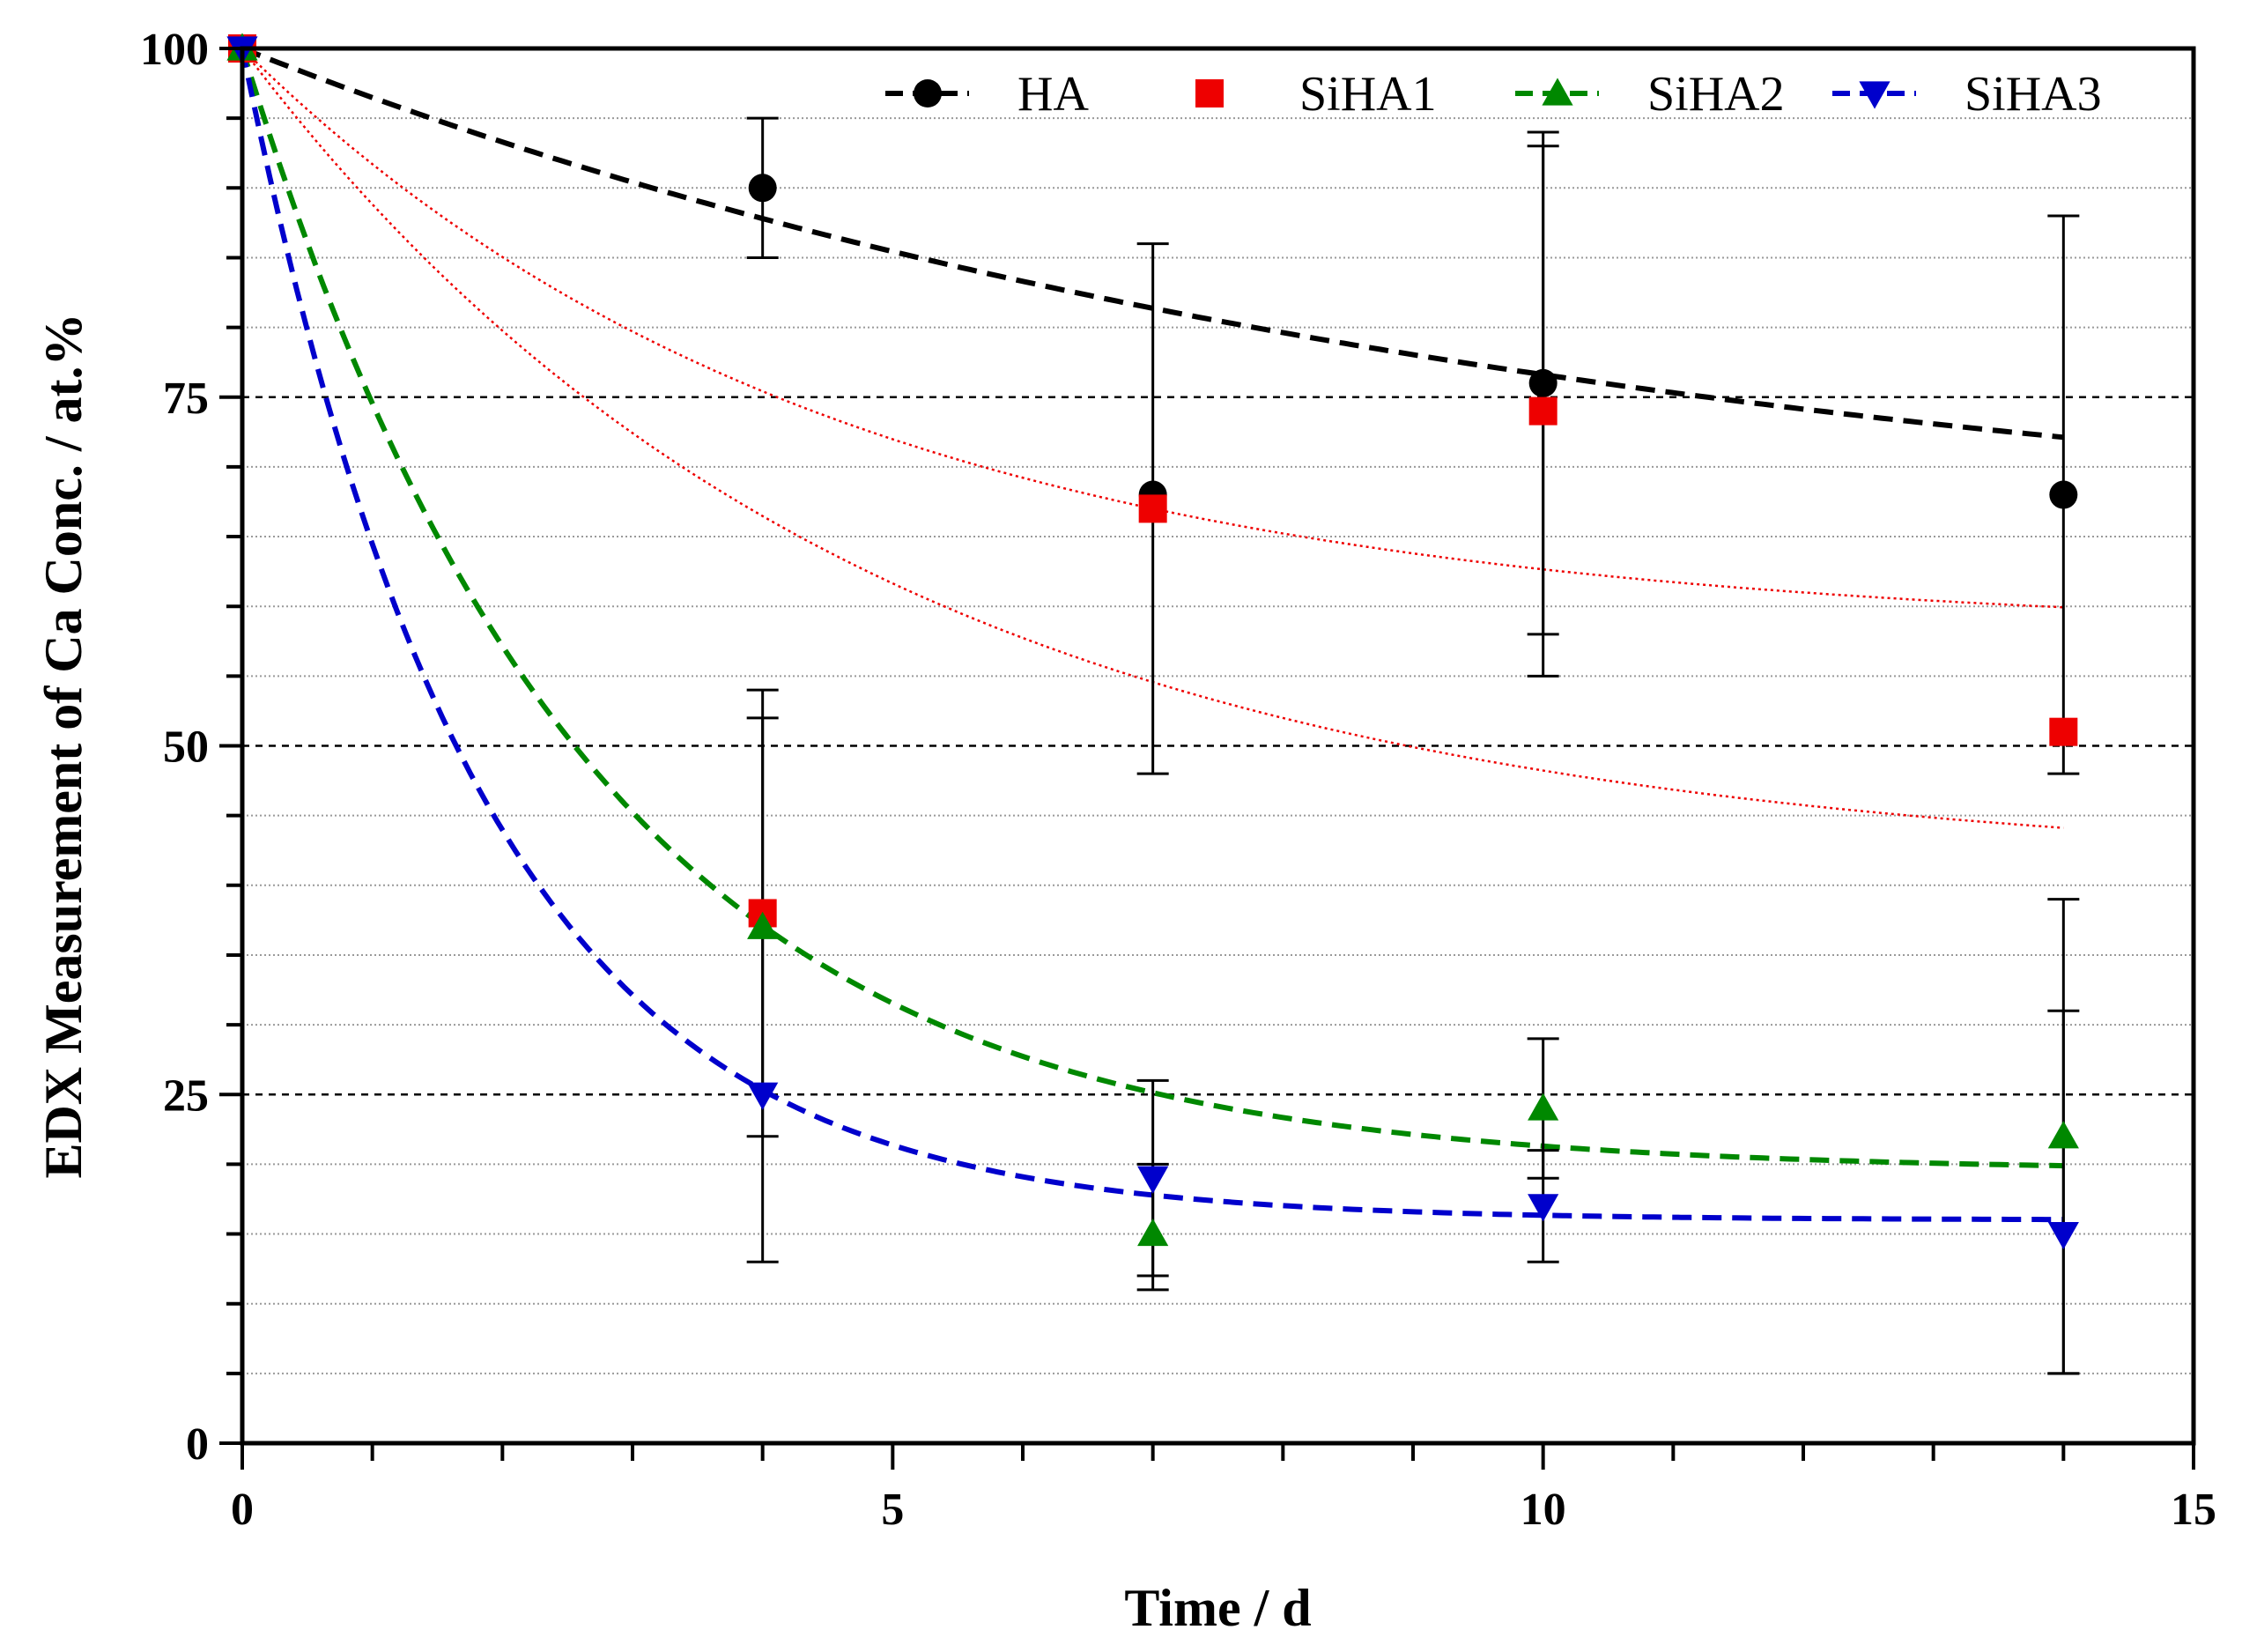 The width and height of the screenshot is (2242, 1652). Describe the element at coordinates (892, 1510) in the screenshot. I see `x-tick-label: 5` at that location.